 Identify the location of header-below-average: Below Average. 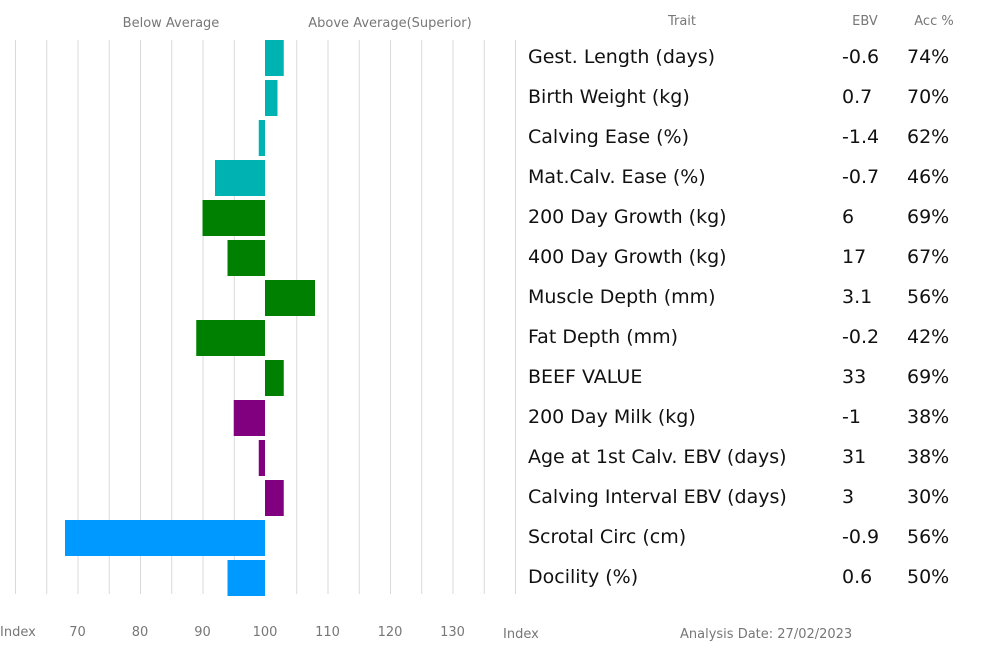
(171, 23).